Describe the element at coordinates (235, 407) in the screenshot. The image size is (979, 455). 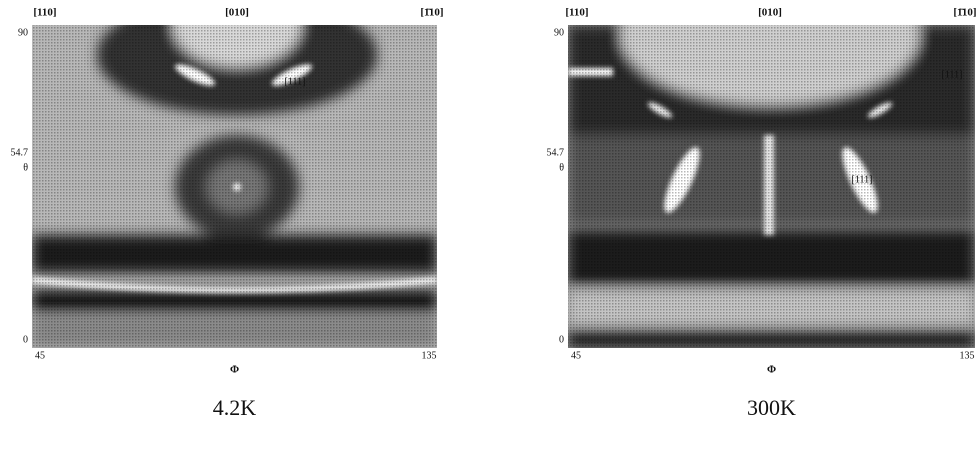
I see `caption: 4.2K` at that location.